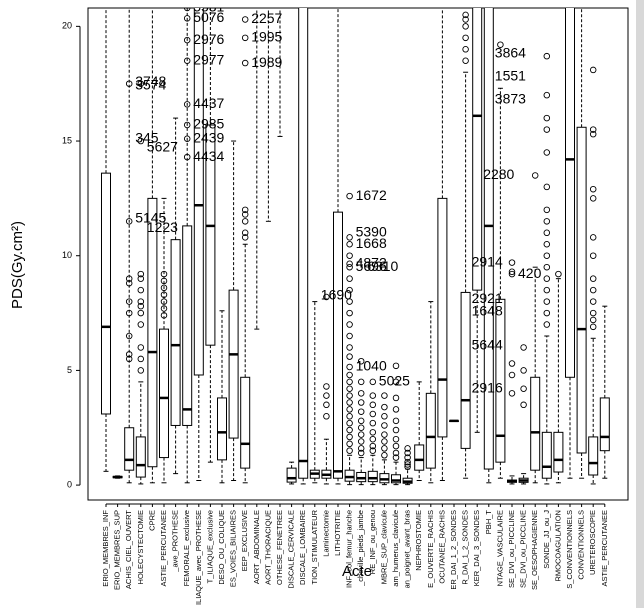  Describe the element at coordinates (371, 195) in the screenshot. I see `annotation: 1672` at that location.